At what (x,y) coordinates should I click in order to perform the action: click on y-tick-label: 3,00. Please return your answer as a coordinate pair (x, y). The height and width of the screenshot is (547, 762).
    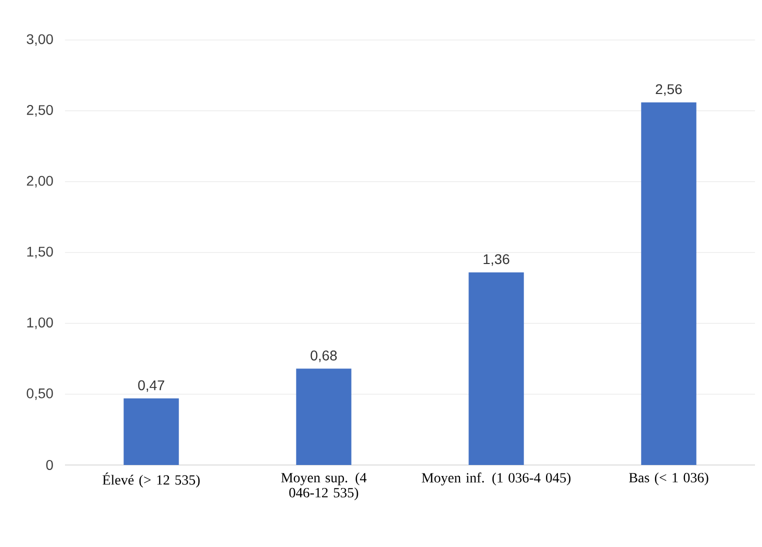
    Looking at the image, I should click on (39, 40).